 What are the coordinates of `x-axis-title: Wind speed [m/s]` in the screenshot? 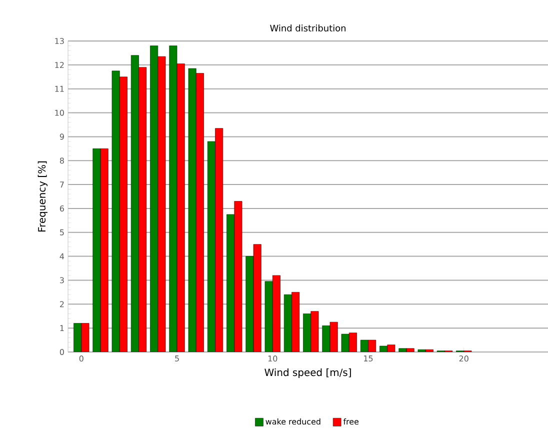 It's located at (307, 373).